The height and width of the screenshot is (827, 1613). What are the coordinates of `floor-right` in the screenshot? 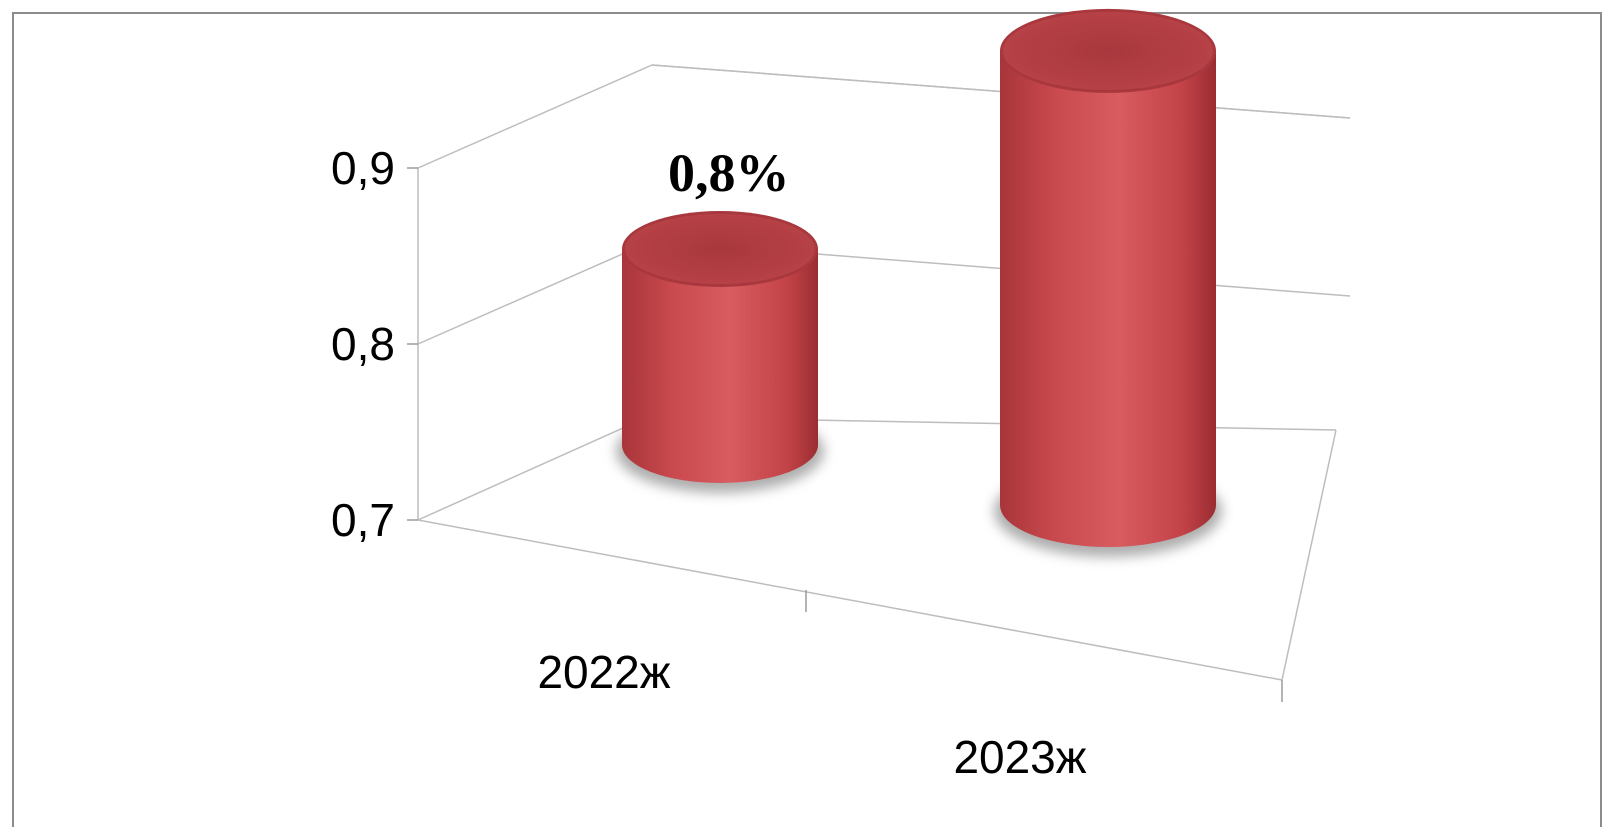 It's located at (1309, 555).